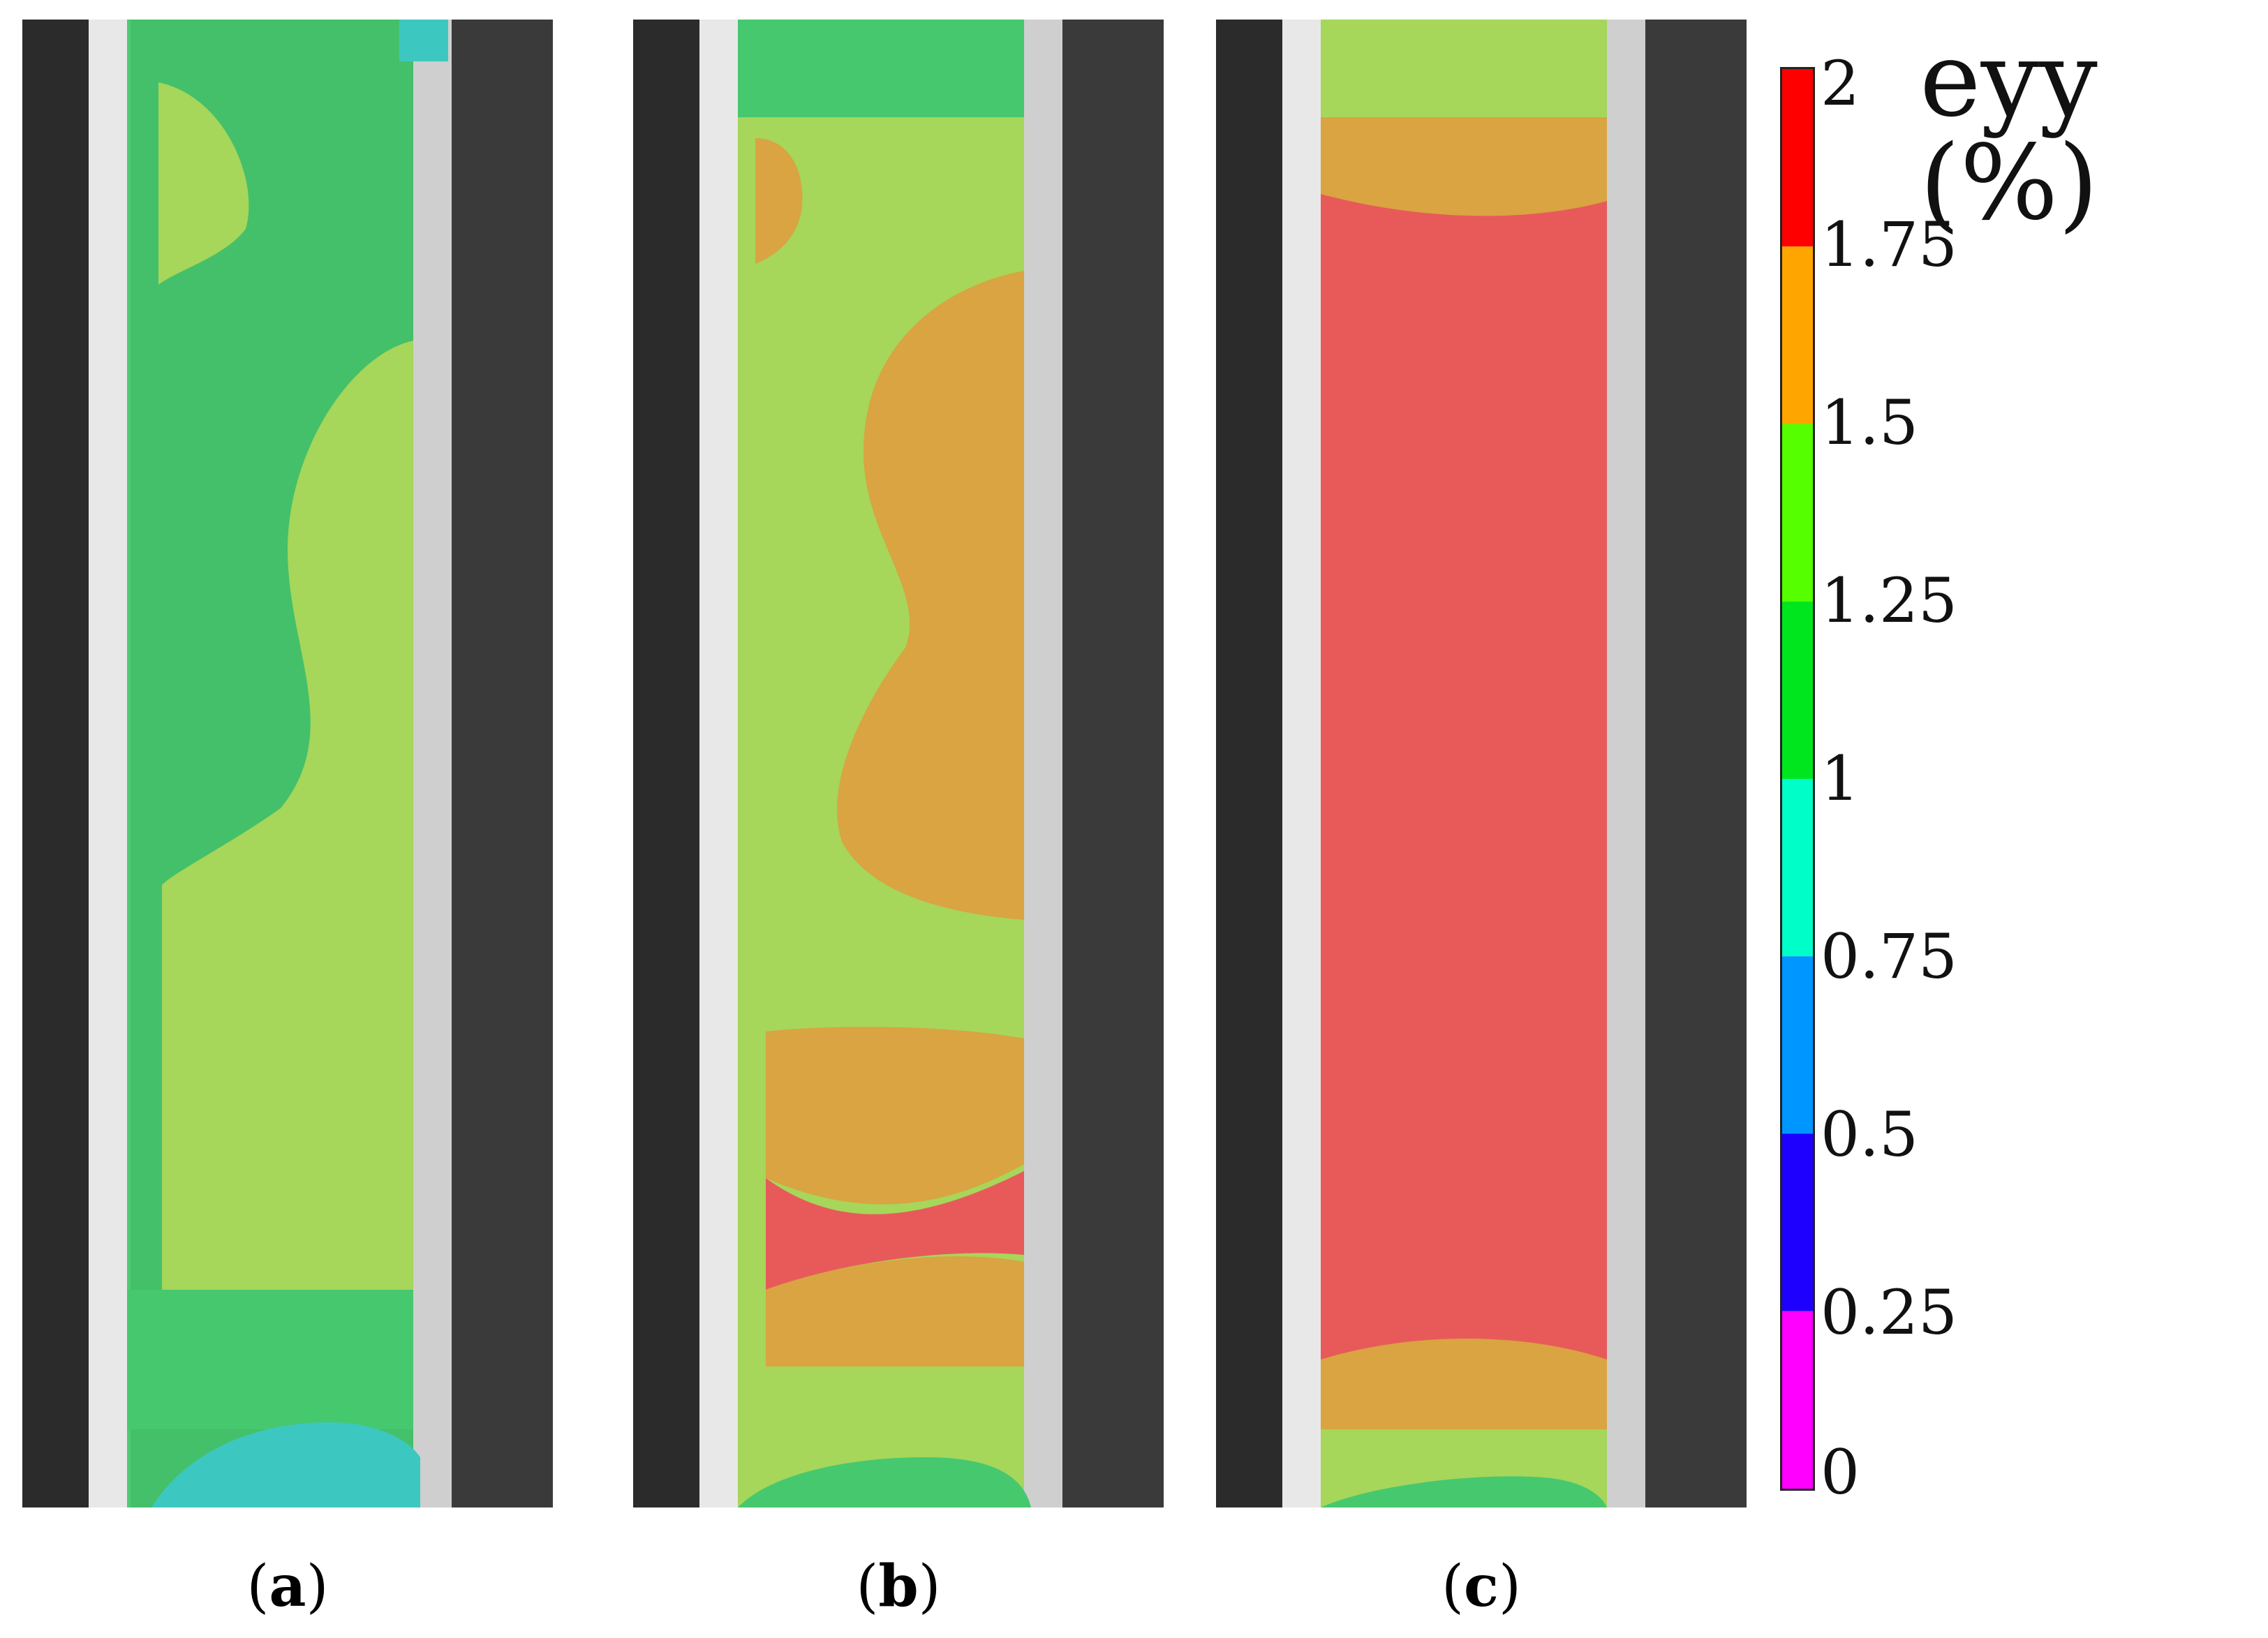 This screenshot has height=1638, width=2268. I want to click on colorbar-title: eyy (%), so click(2009, 131).